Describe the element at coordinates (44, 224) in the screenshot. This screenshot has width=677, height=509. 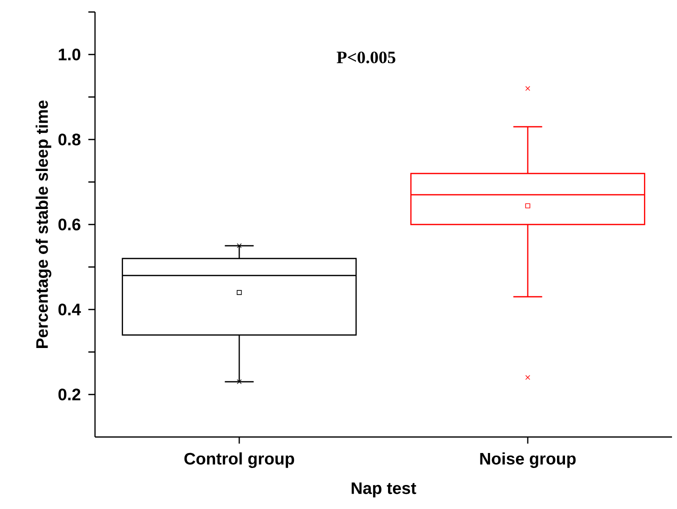
I see `y-axis-title: Percentage of stable sleep time` at that location.